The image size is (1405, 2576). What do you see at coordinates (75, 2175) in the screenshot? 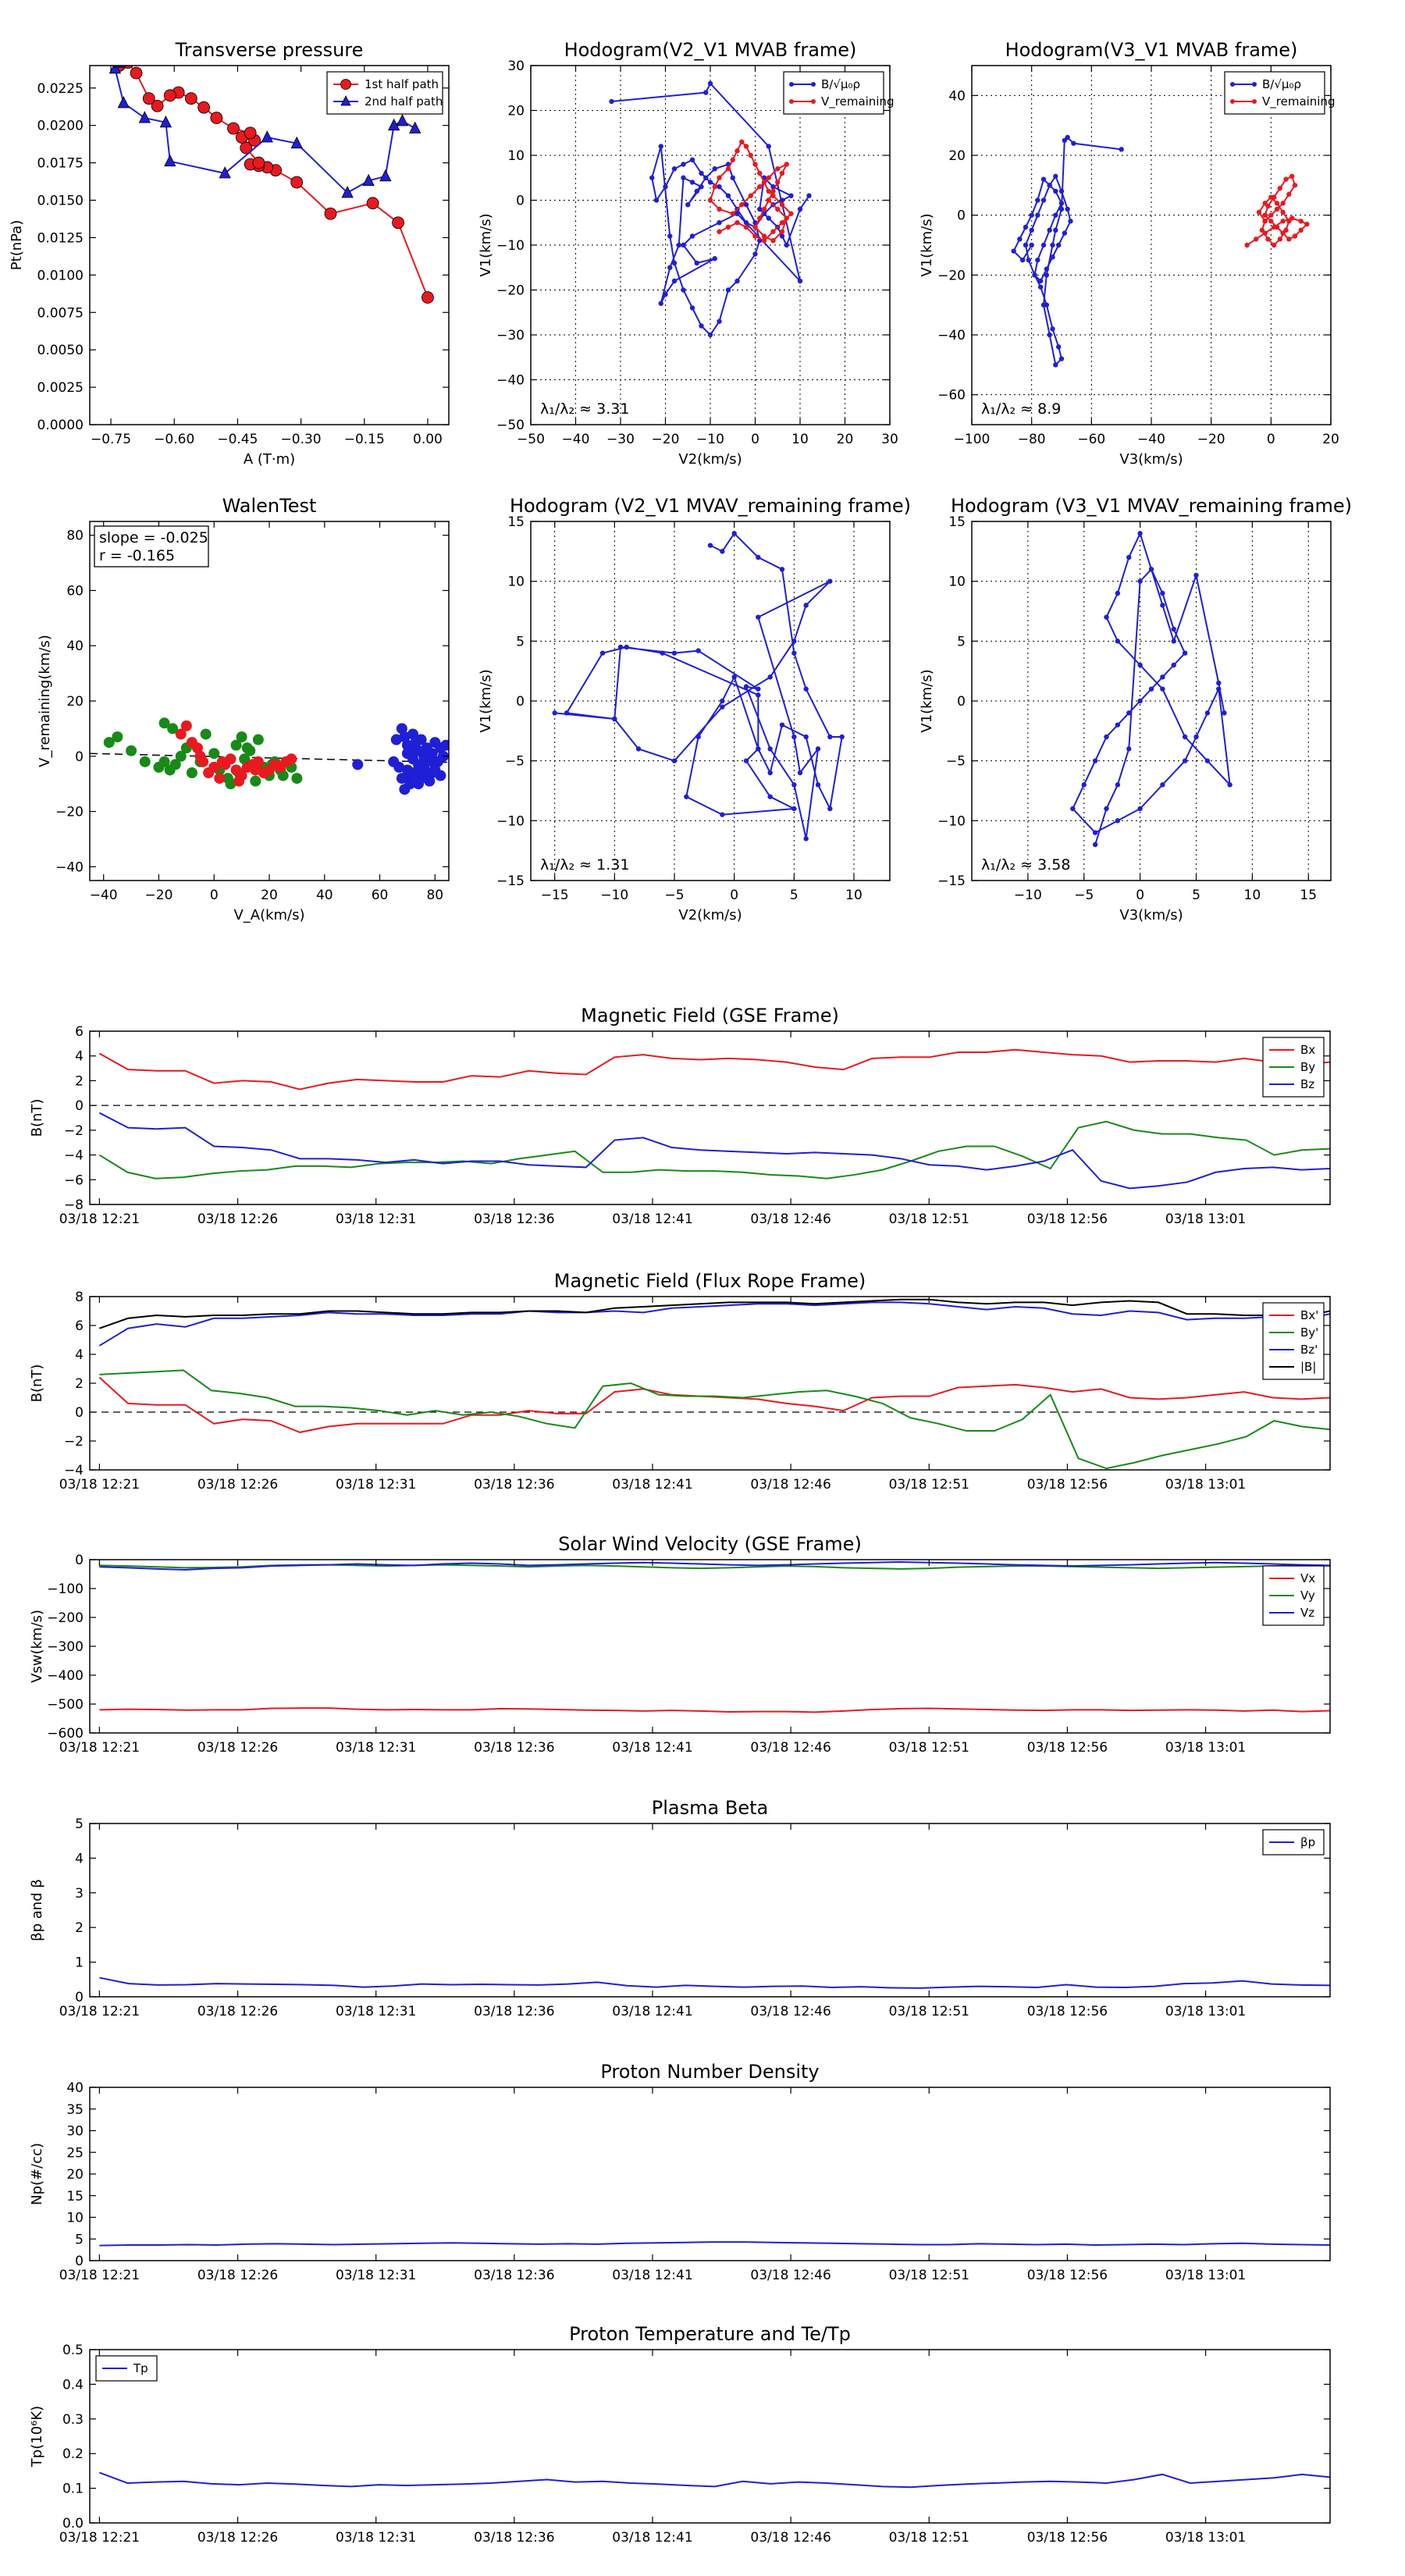
I see `y-tick-label: 20` at bounding box center [75, 2175].